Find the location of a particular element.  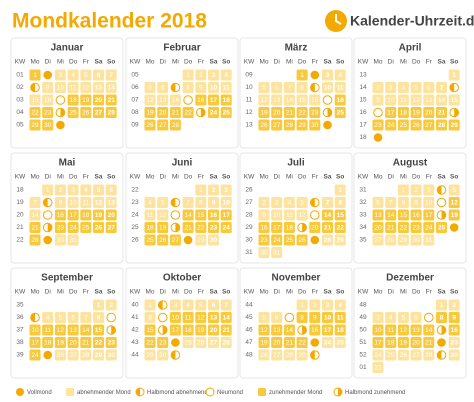

day-number: 5 is located at coordinates (99, 190).